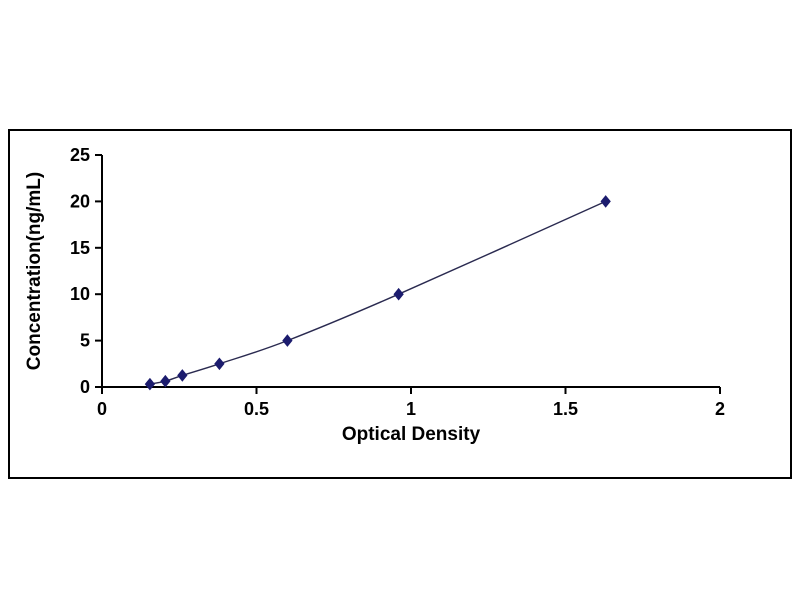 The image size is (800, 600). I want to click on y-tick-label: 20, so click(80, 201).